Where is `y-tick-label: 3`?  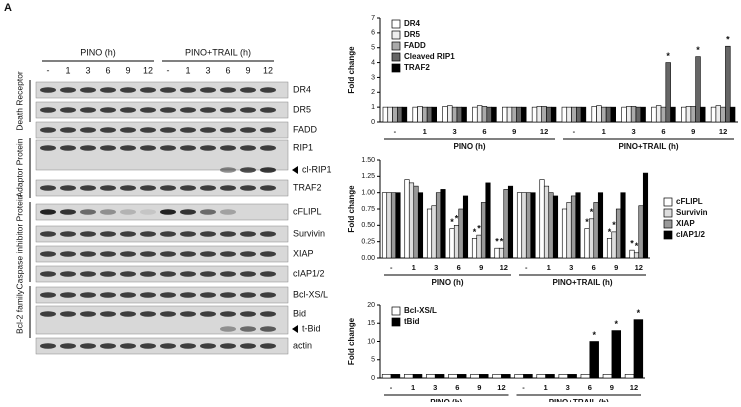 y-tick-label: 3 is located at coordinates (373, 77).